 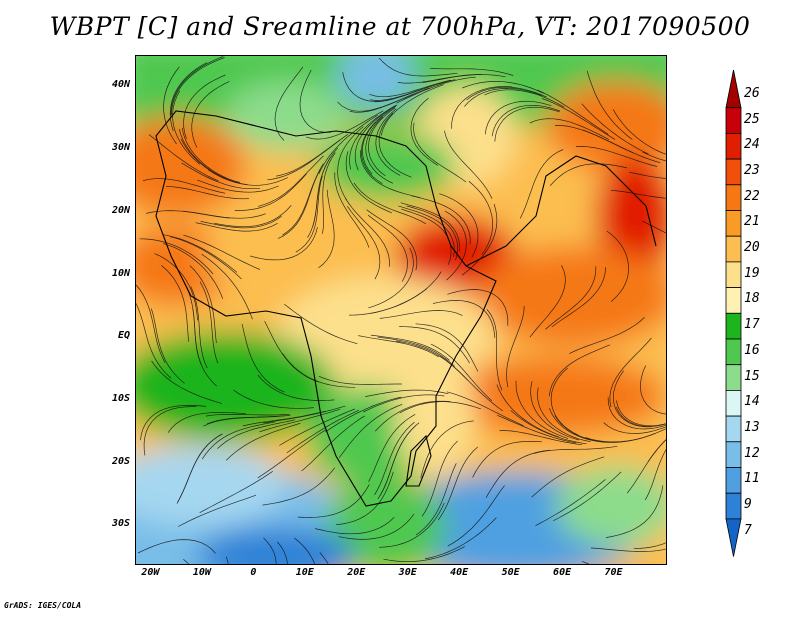 I want to click on lat-tick-label: 10S, so click(x=120, y=398).